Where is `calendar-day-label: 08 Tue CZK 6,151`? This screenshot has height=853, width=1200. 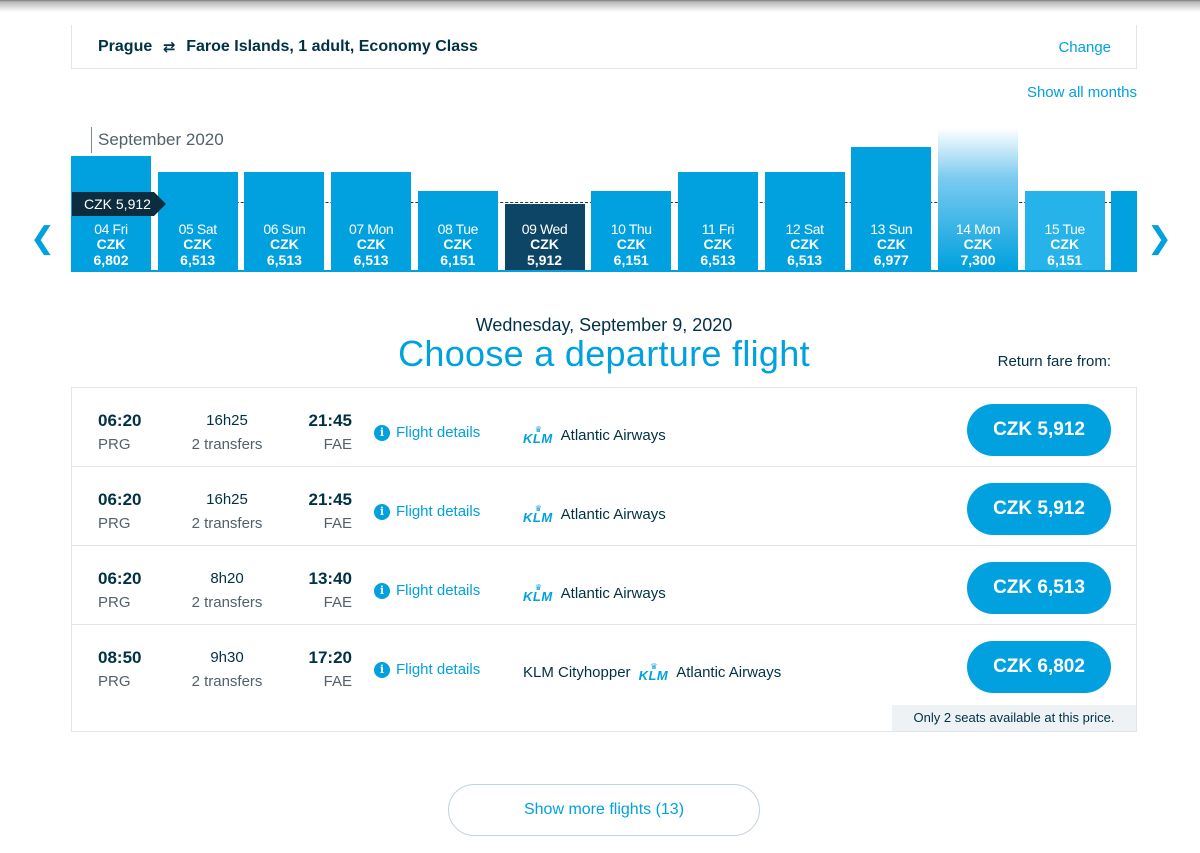
calendar-day-label: 08 Tue CZK 6,151 is located at coordinates (458, 245).